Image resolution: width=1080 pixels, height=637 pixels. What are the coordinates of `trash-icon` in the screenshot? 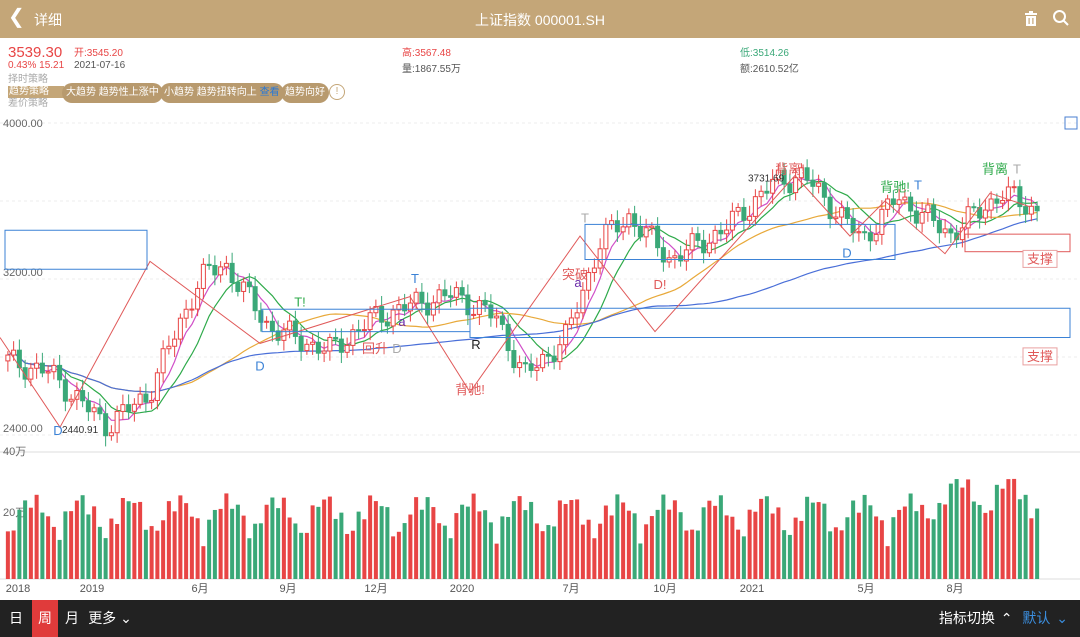 It's located at (1031, 18).